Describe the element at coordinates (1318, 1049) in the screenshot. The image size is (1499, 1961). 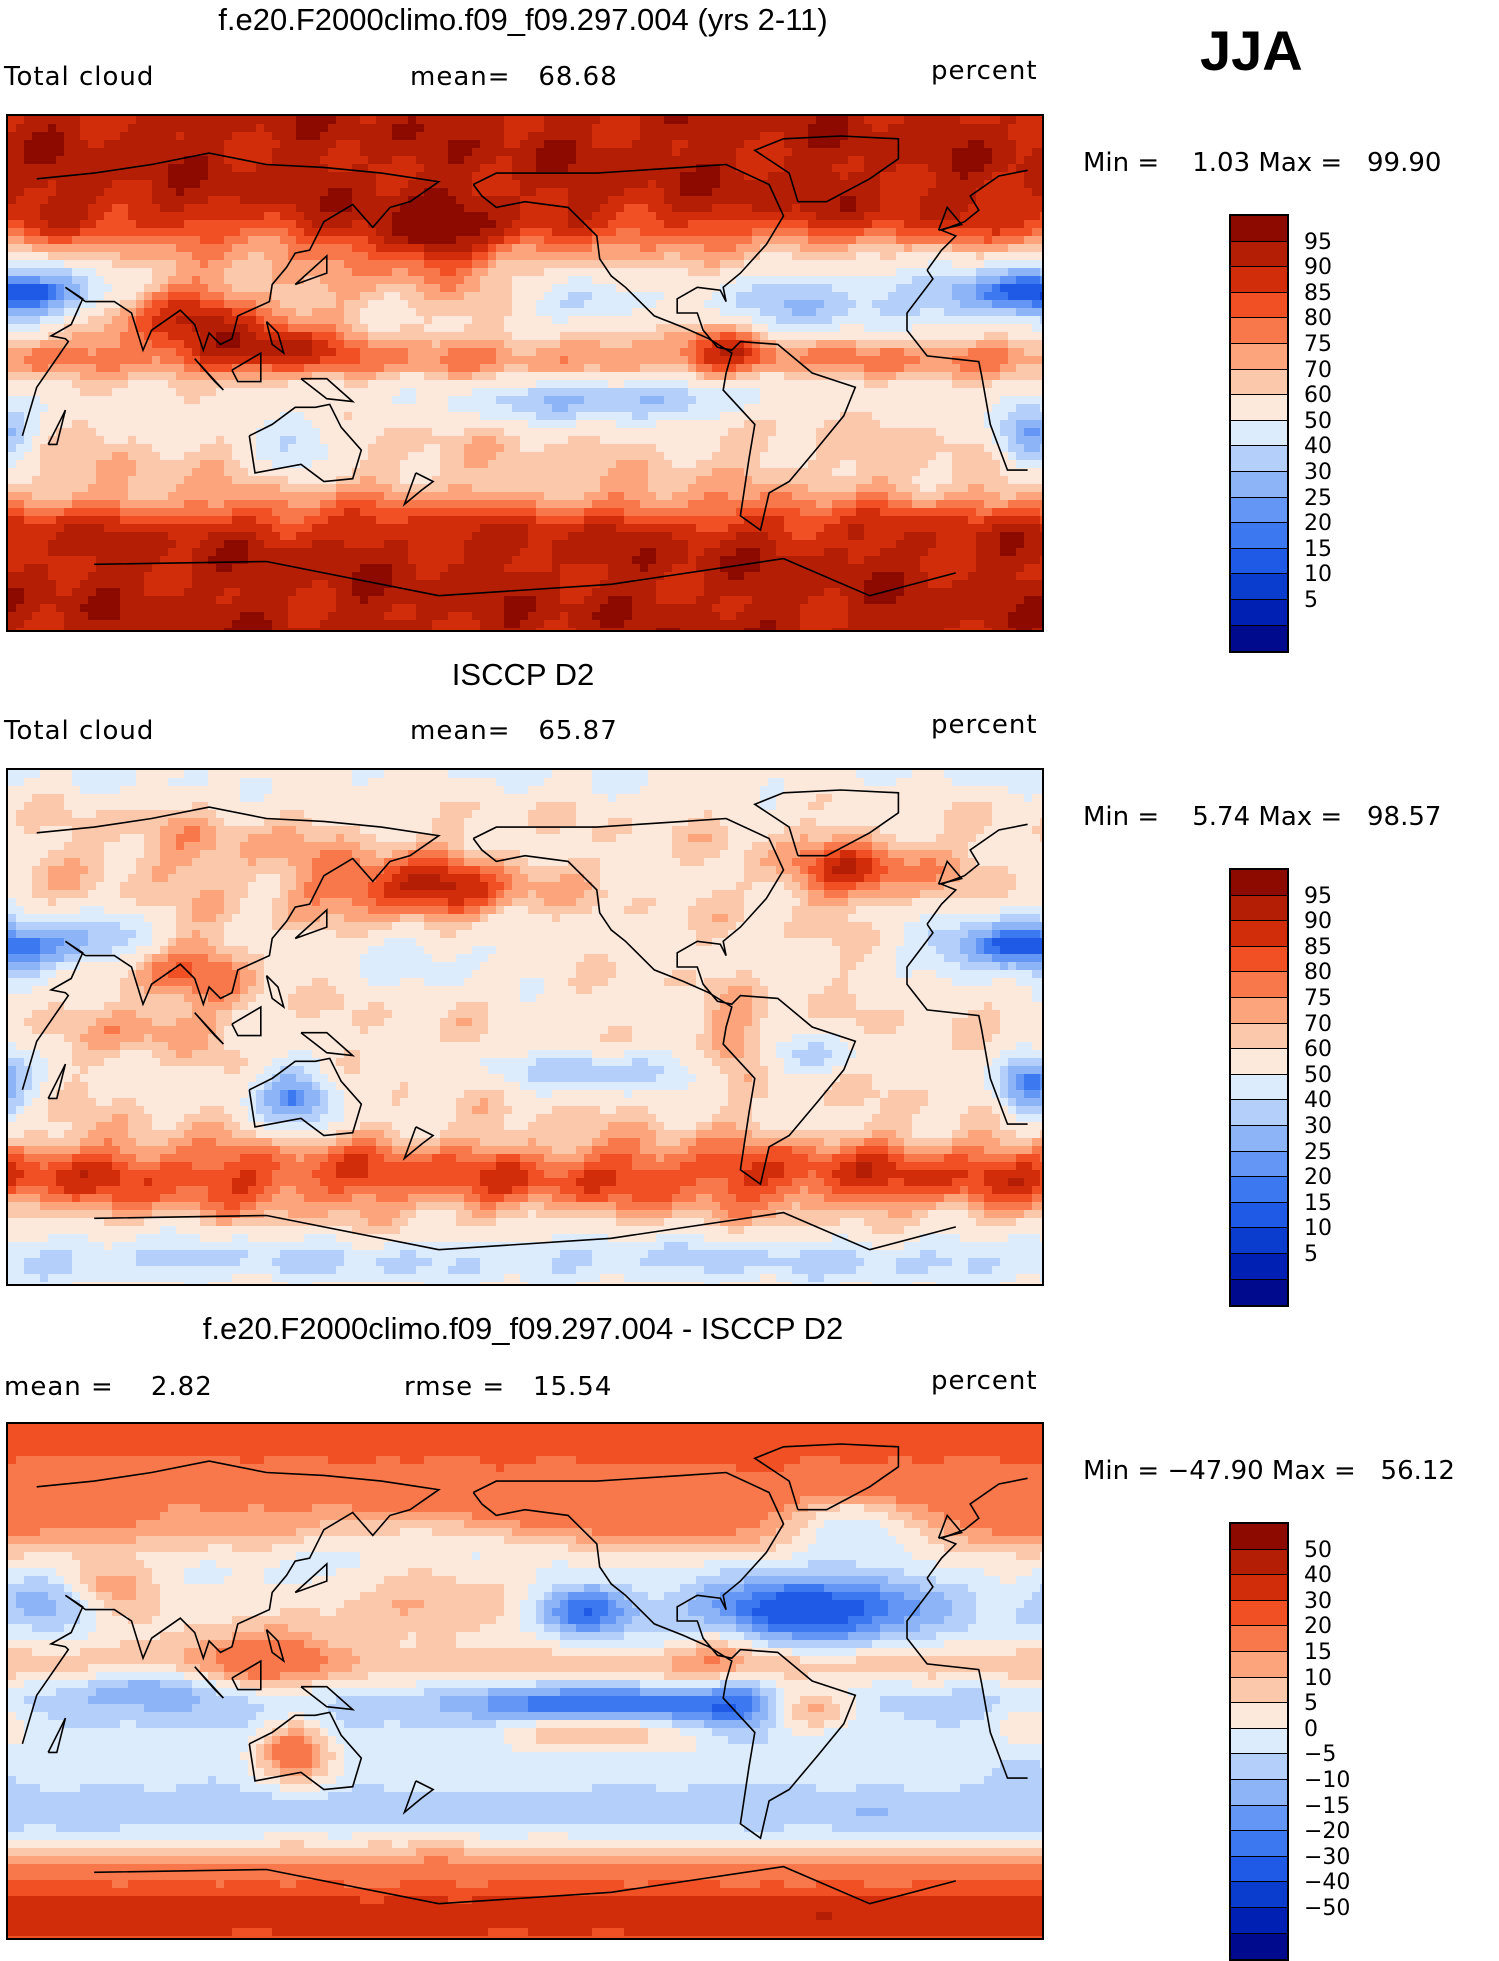
I see `colorbar-tick-label: 60` at that location.